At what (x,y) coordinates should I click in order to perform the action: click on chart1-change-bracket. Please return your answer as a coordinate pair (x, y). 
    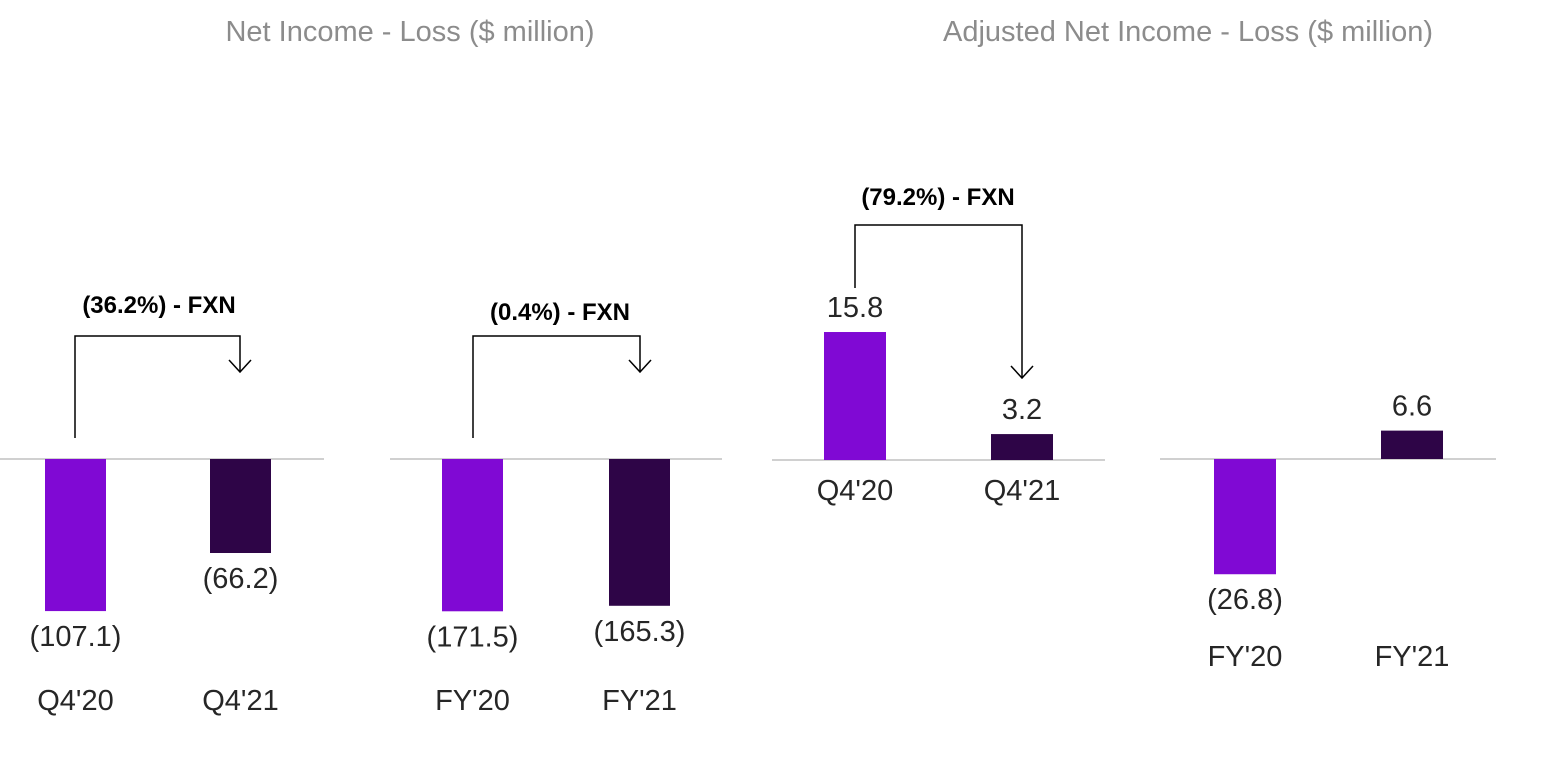
    Looking at the image, I should click on (157, 386).